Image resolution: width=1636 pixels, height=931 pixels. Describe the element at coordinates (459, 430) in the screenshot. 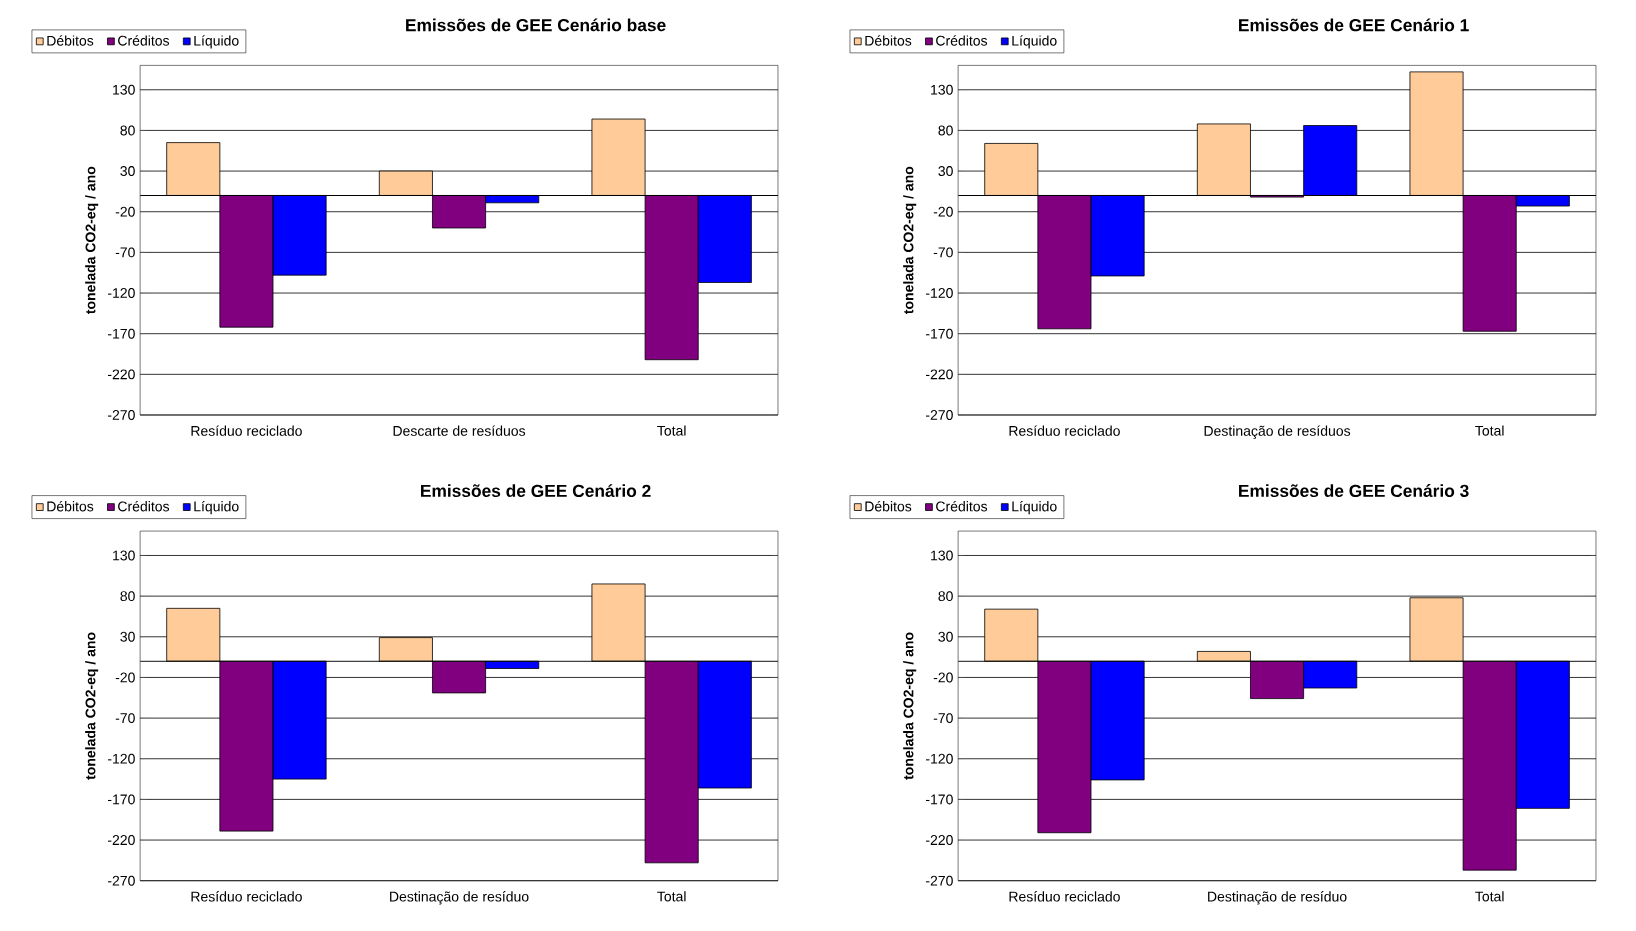

I see `x-tick-label: Descarte de resíduos` at that location.